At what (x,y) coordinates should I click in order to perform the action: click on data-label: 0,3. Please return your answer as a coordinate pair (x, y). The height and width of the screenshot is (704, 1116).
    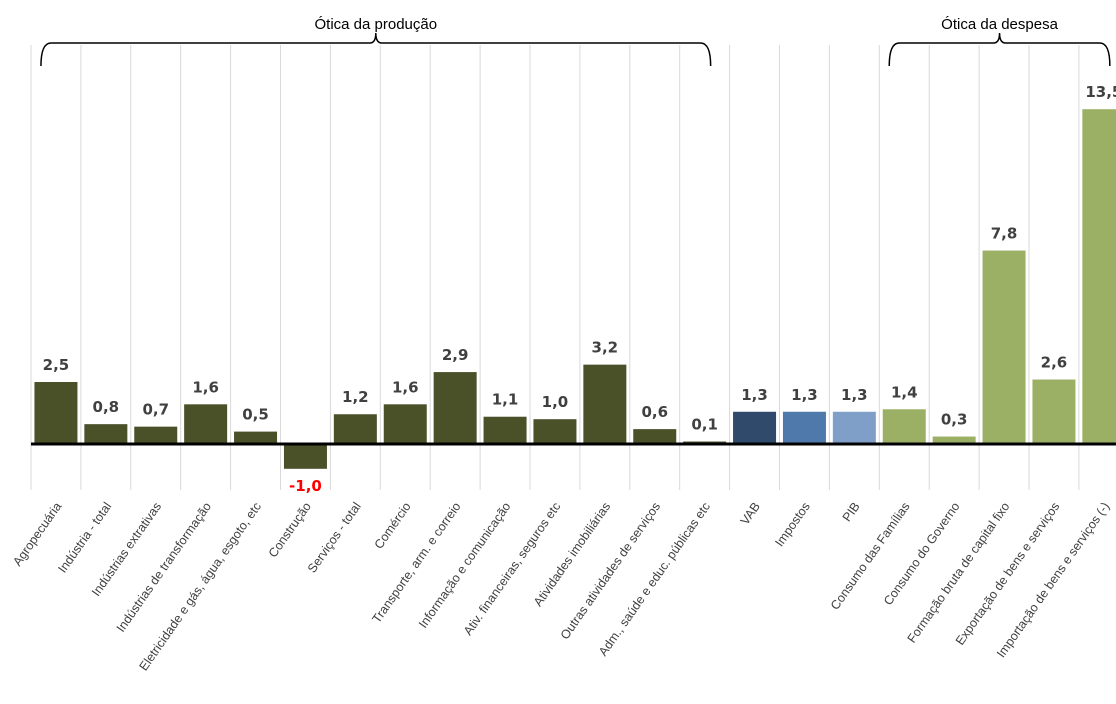
    Looking at the image, I should click on (954, 420).